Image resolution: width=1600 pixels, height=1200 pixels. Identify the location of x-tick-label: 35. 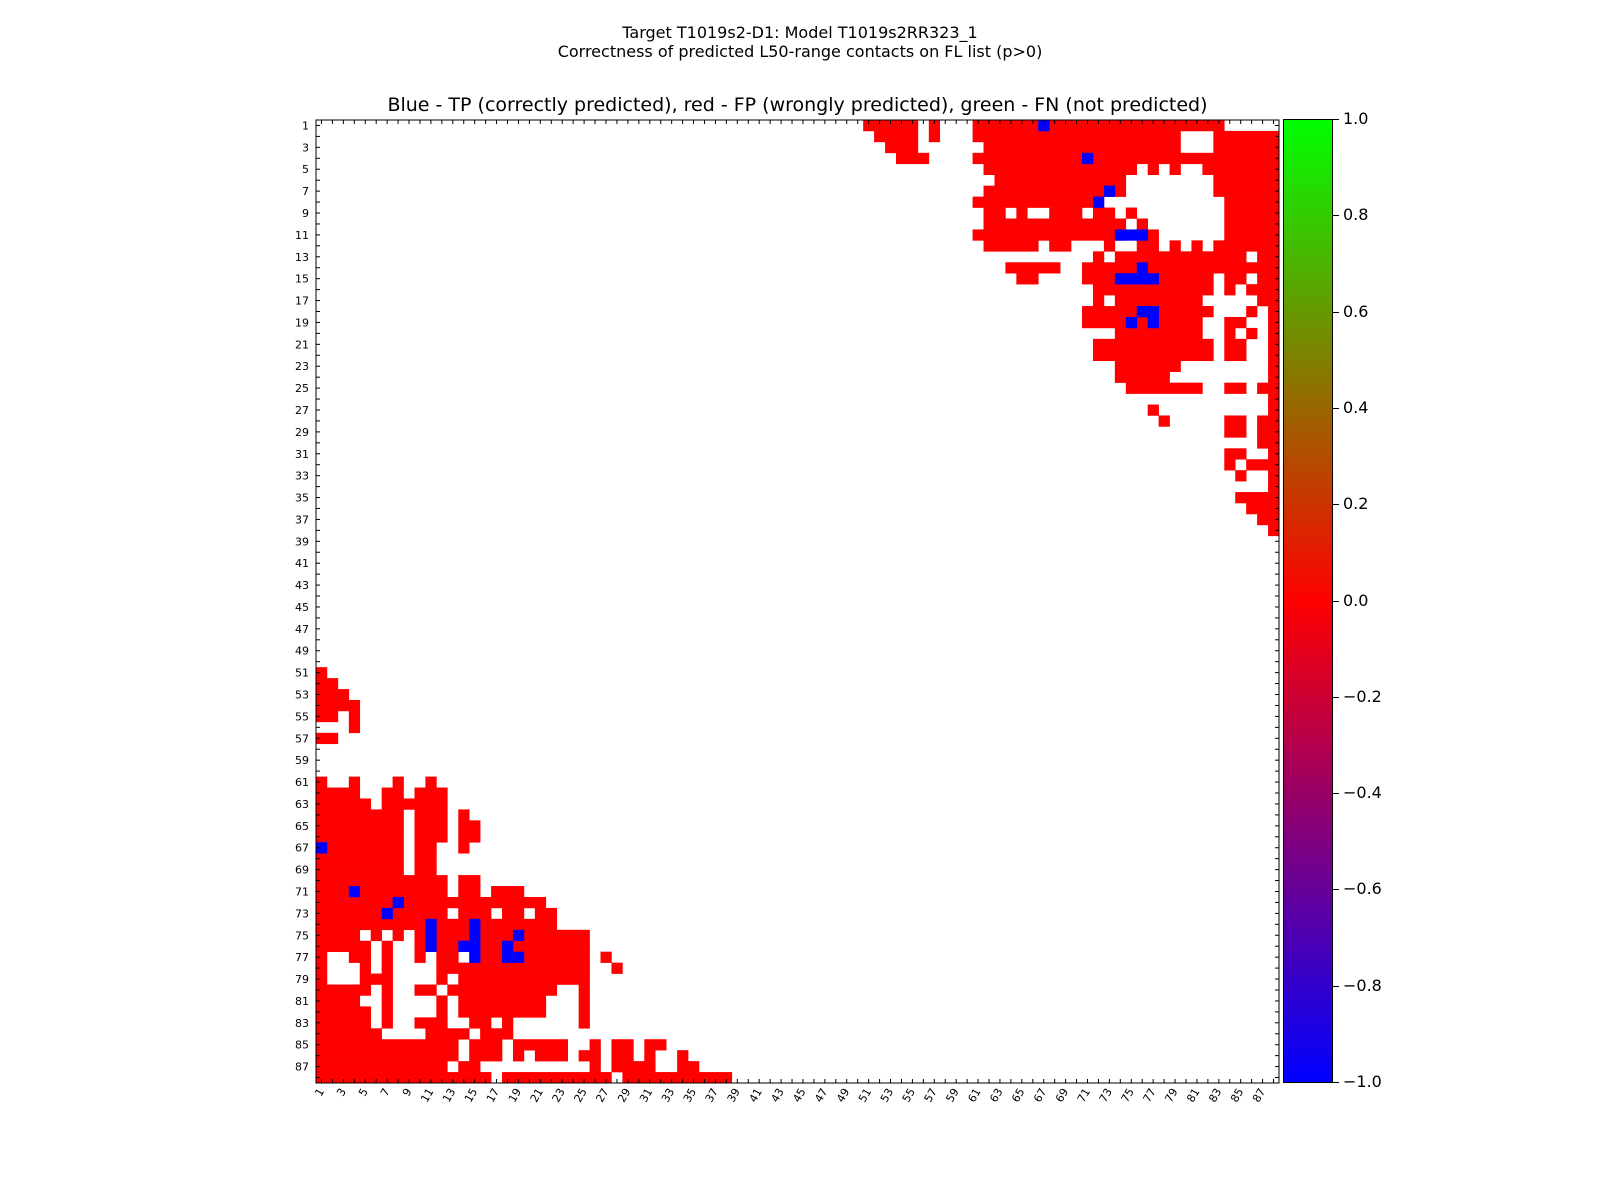
(690, 1095).